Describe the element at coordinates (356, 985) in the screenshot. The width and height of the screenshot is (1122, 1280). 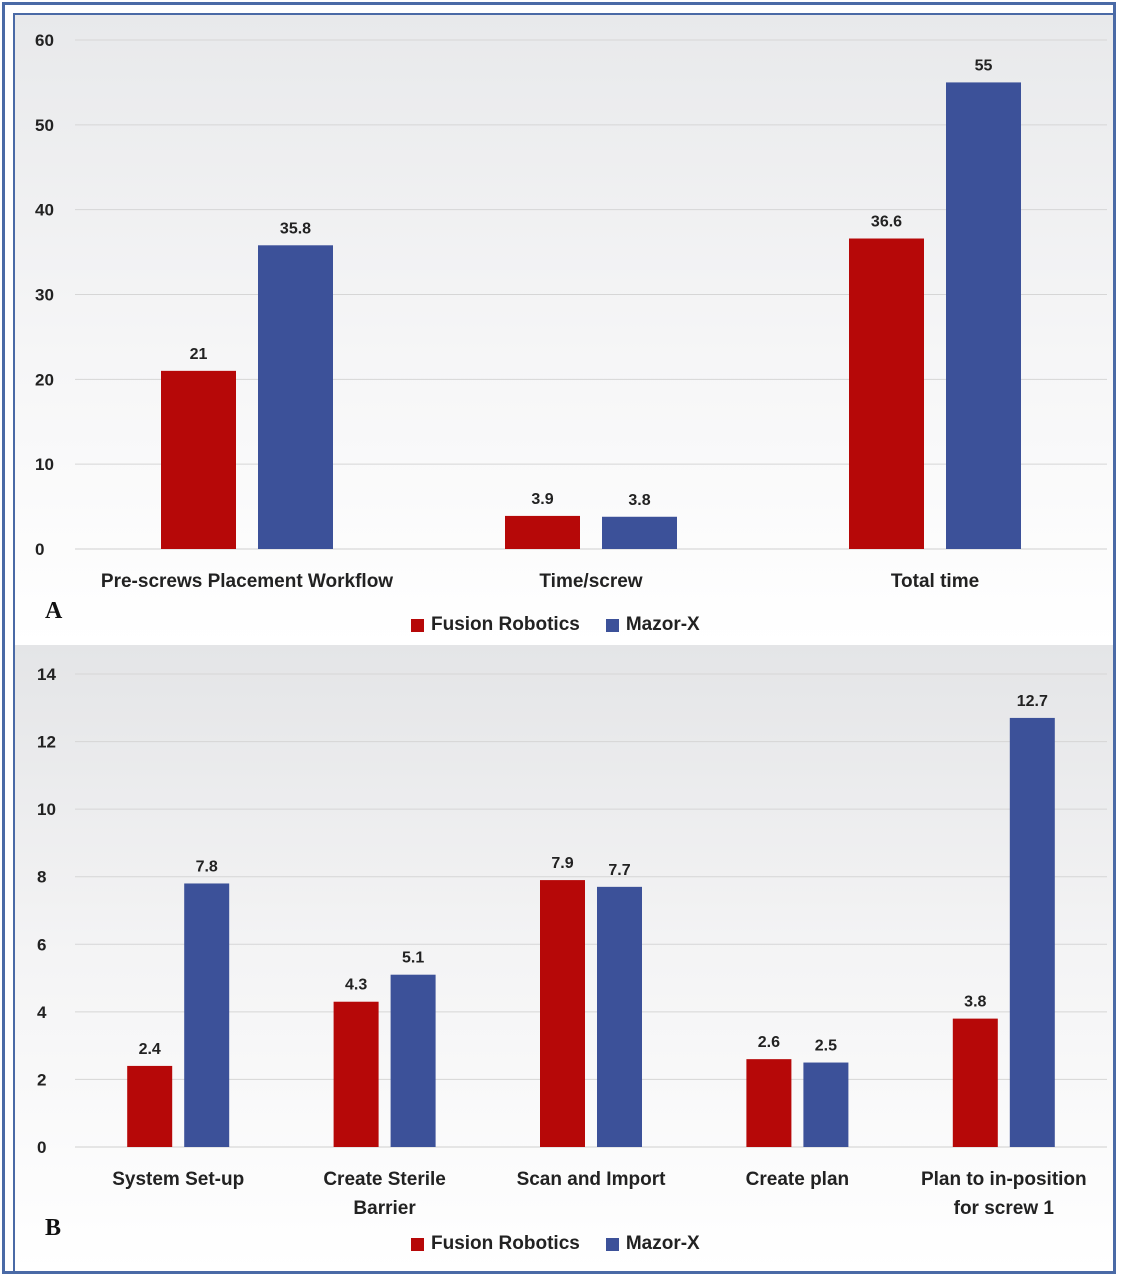
I see `data-label-fusion: 4.3` at that location.